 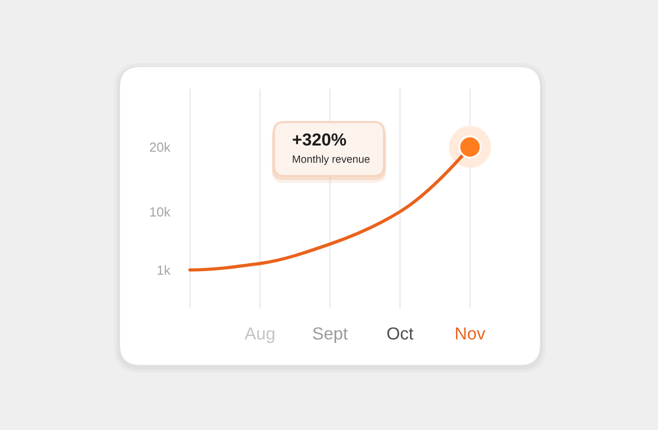 I want to click on x-tick-label: Sept, so click(x=330, y=335).